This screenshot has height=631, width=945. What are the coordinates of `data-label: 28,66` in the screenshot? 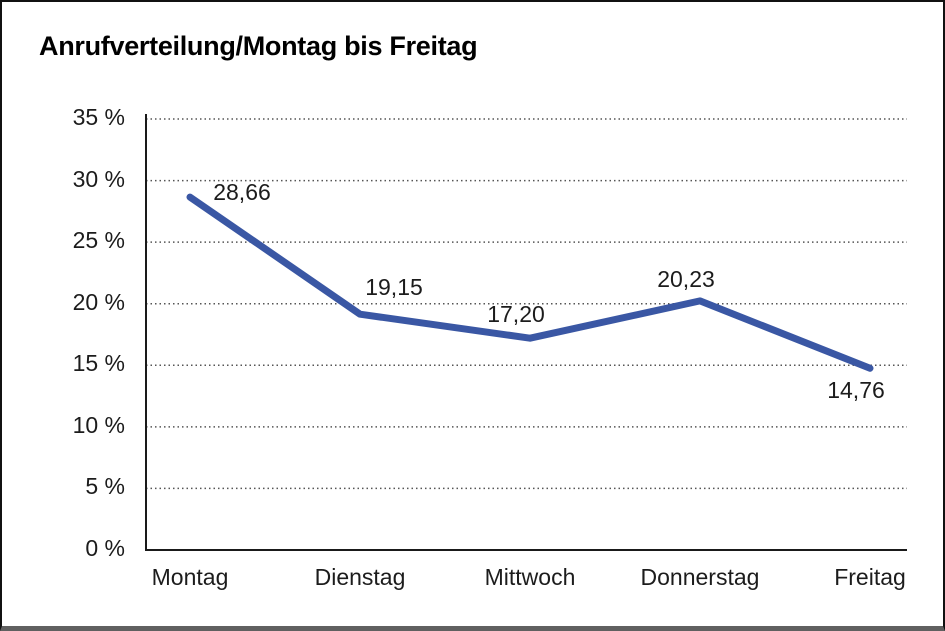 It's located at (242, 192).